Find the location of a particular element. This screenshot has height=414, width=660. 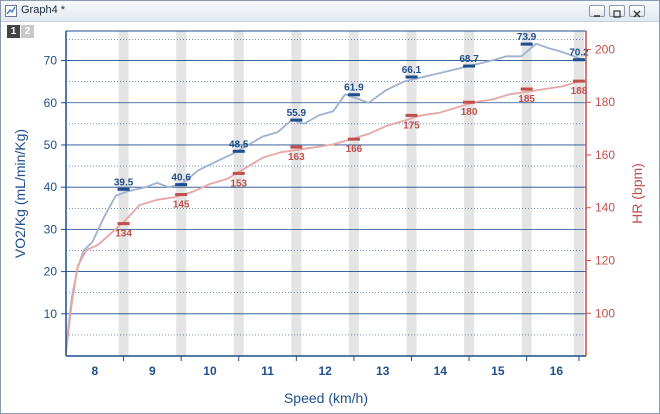

hr-data-label: 163 is located at coordinates (296, 157).